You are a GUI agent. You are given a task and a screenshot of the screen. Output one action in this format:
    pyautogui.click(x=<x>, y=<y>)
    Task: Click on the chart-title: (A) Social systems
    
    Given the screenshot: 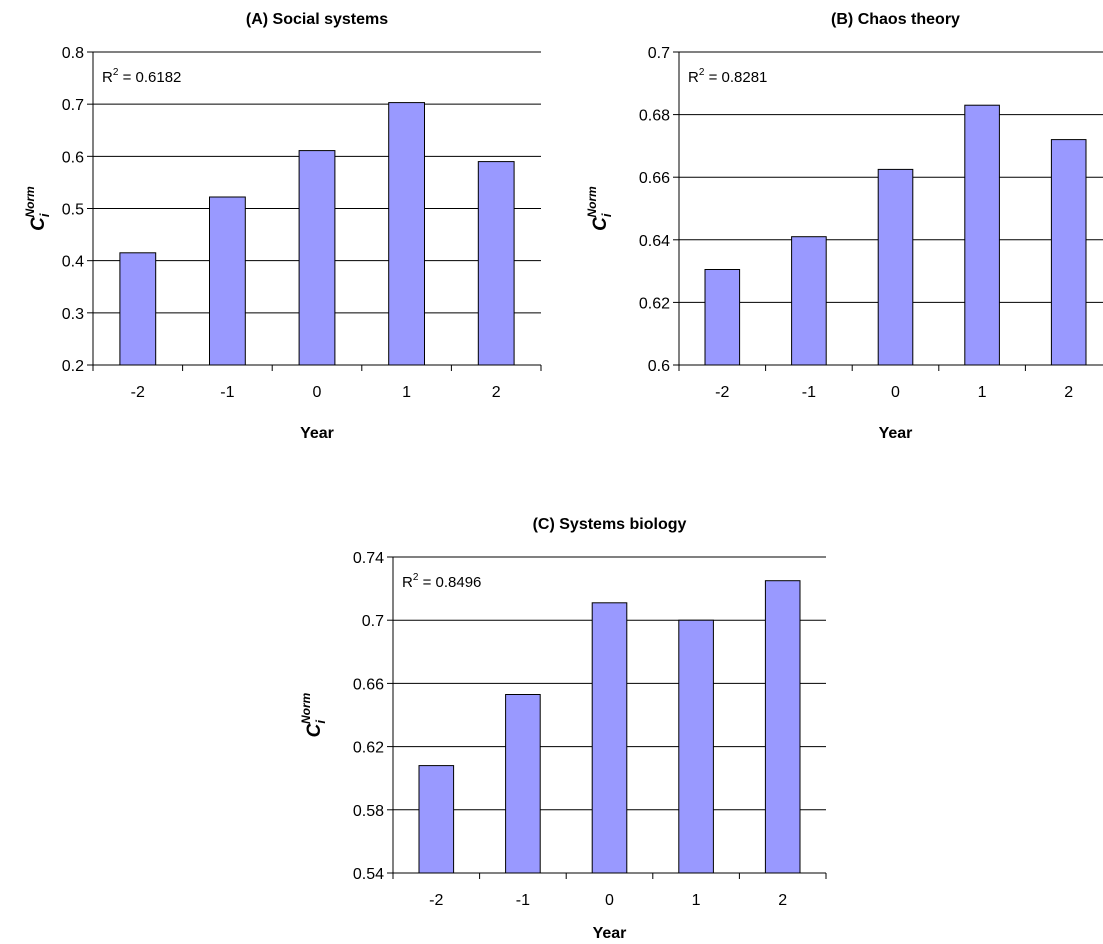 What is the action you would take?
    pyautogui.click(x=317, y=19)
    